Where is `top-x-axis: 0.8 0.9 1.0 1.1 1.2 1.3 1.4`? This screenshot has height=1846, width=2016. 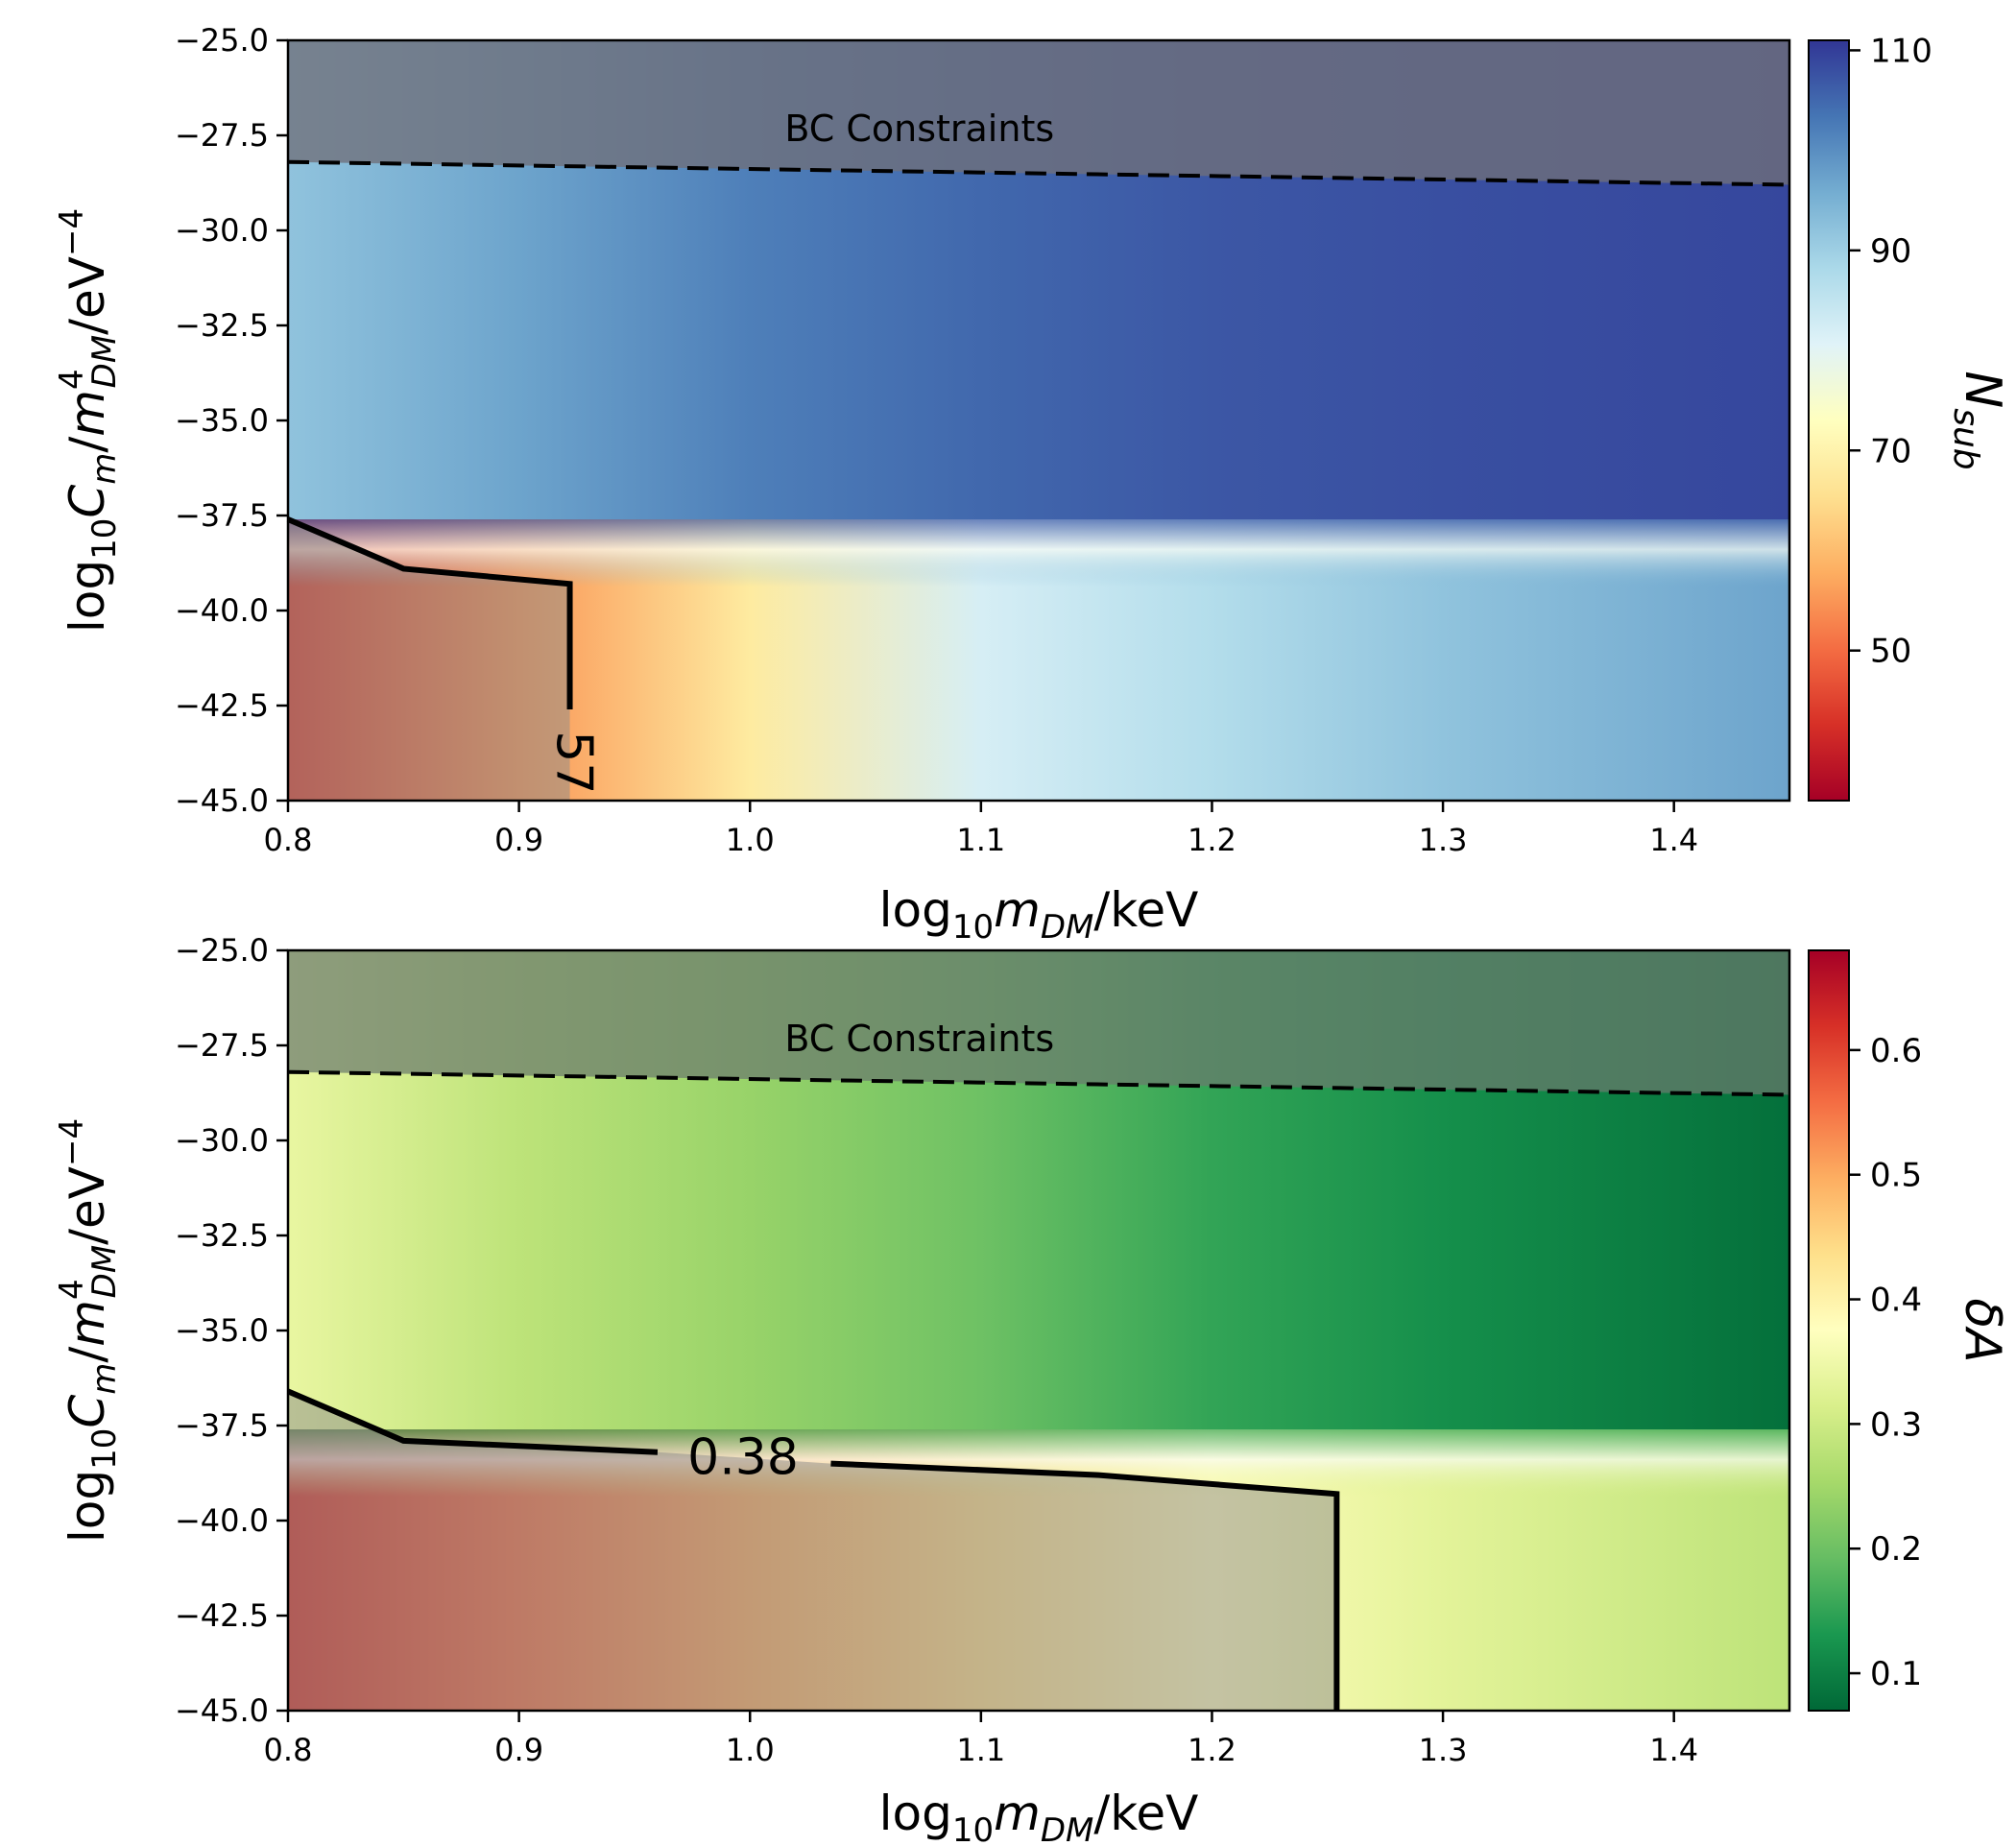
top-x-axis: 0.8 0.9 1.0 1.1 1.2 1.3 1.4 is located at coordinates (981, 829).